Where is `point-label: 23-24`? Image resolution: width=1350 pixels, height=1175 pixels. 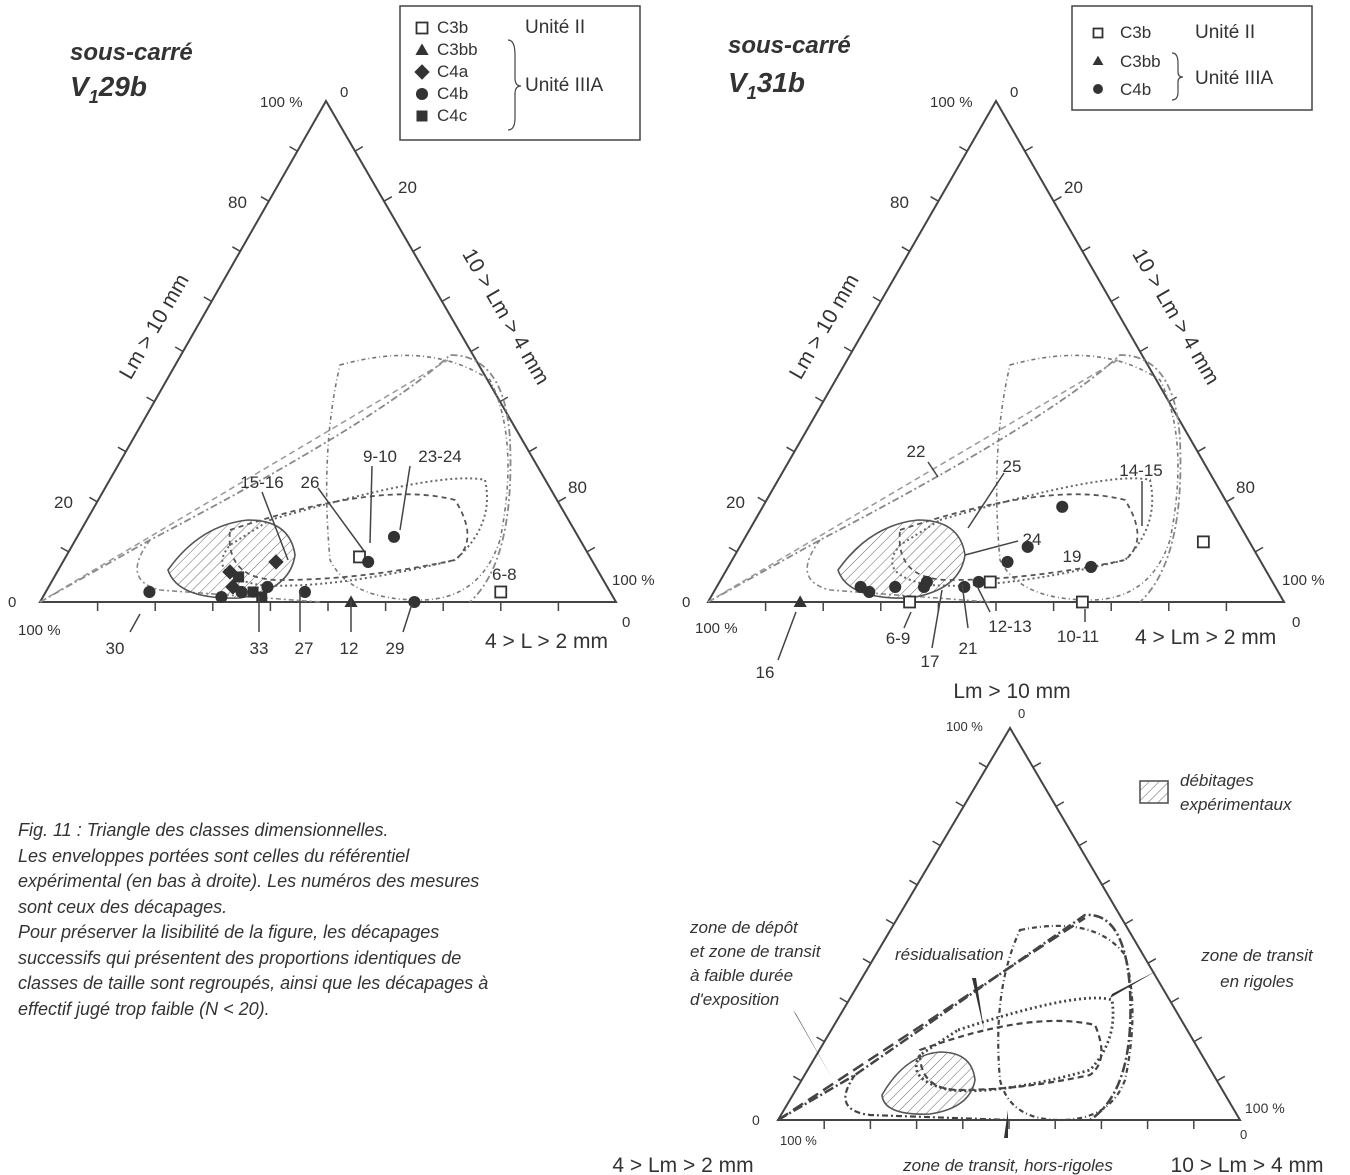 point-label: 23-24 is located at coordinates (439, 456).